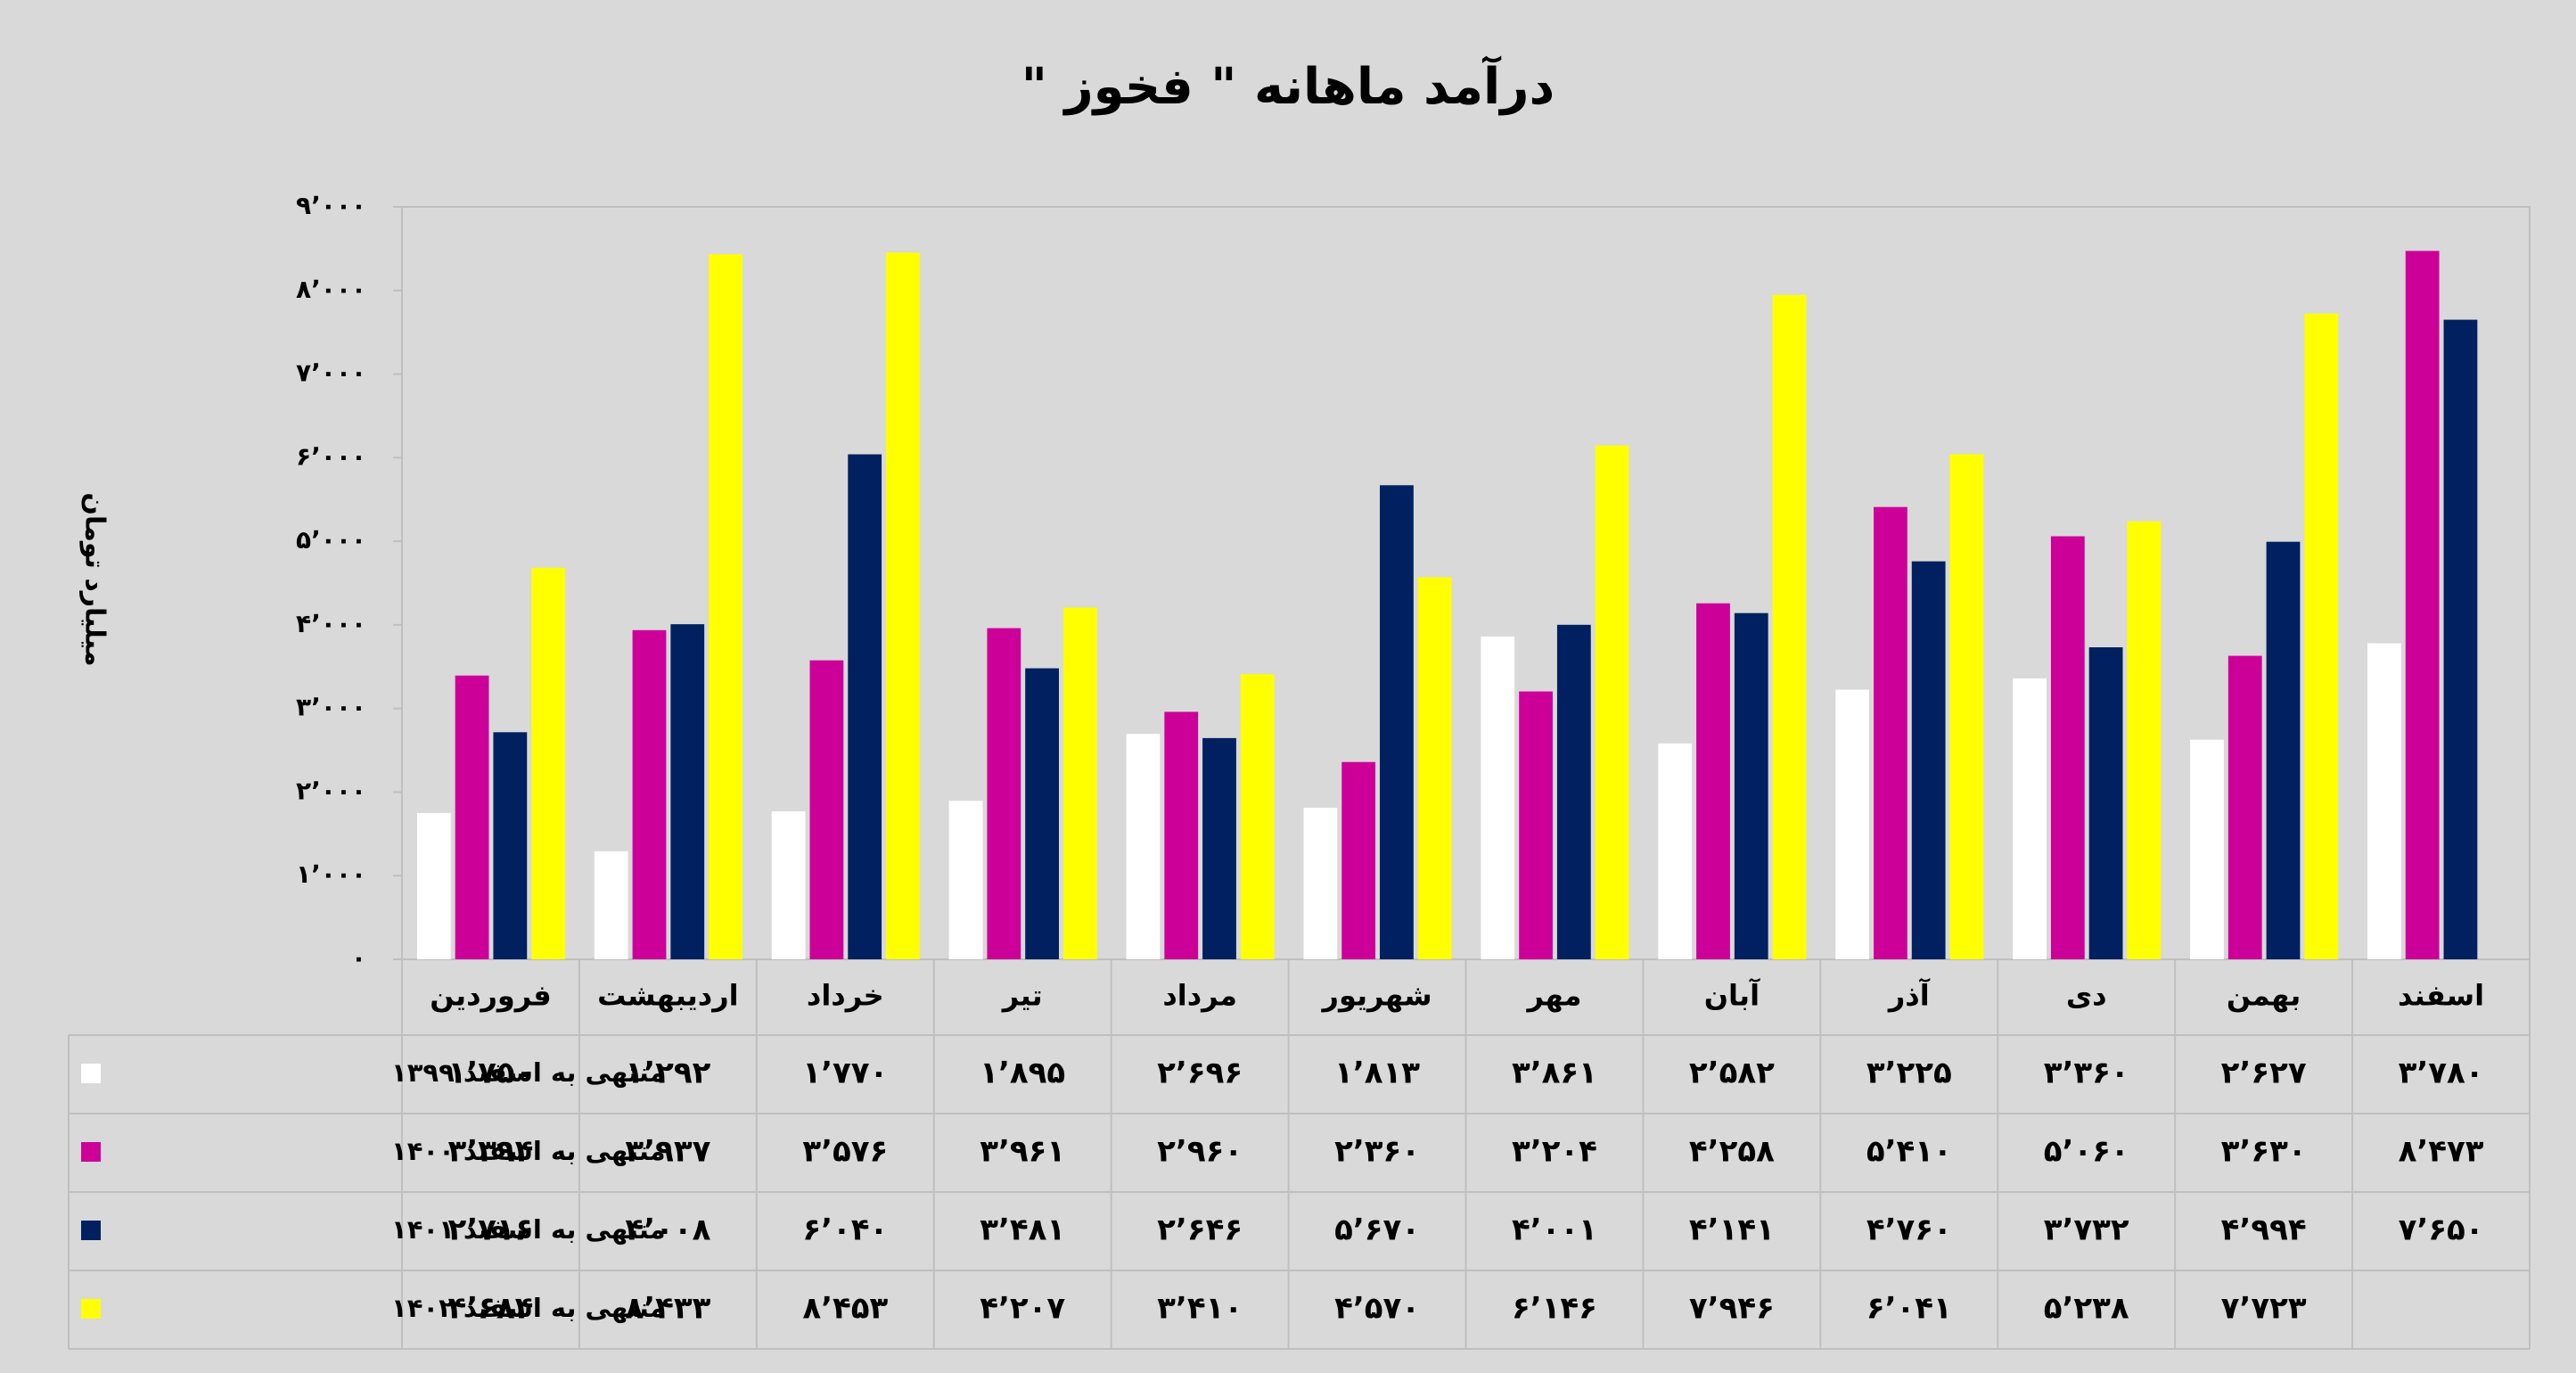 The height and width of the screenshot is (1373, 2576). What do you see at coordinates (1909, 1309) in the screenshot?
I see `data-label: ۶٬۰۴۱` at bounding box center [1909, 1309].